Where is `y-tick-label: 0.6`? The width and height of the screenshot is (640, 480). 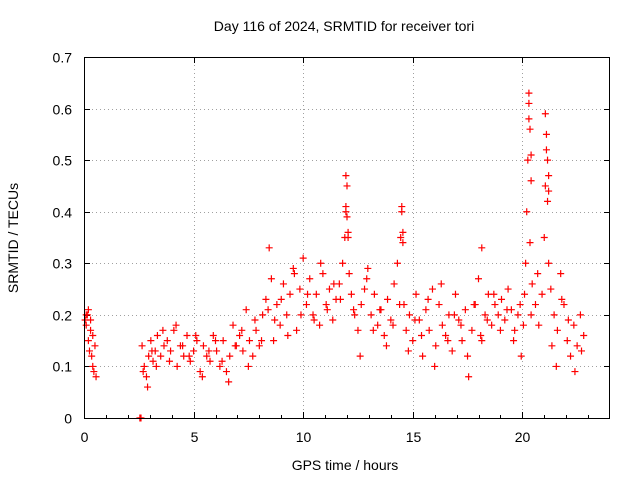 y-tick-label: 0.6 is located at coordinates (63, 110).